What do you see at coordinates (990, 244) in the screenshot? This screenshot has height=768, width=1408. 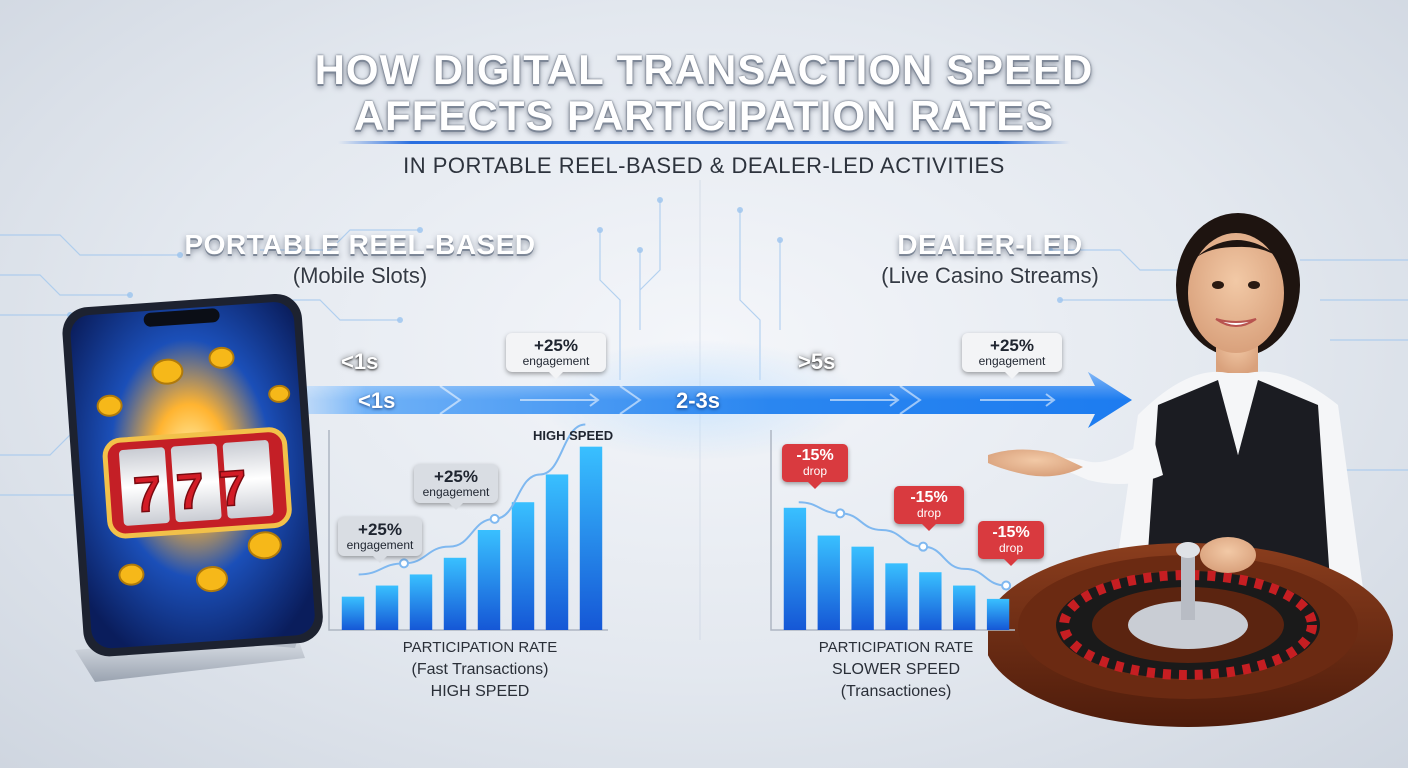 I see `right-section-heading: DEALER-LED` at bounding box center [990, 244].